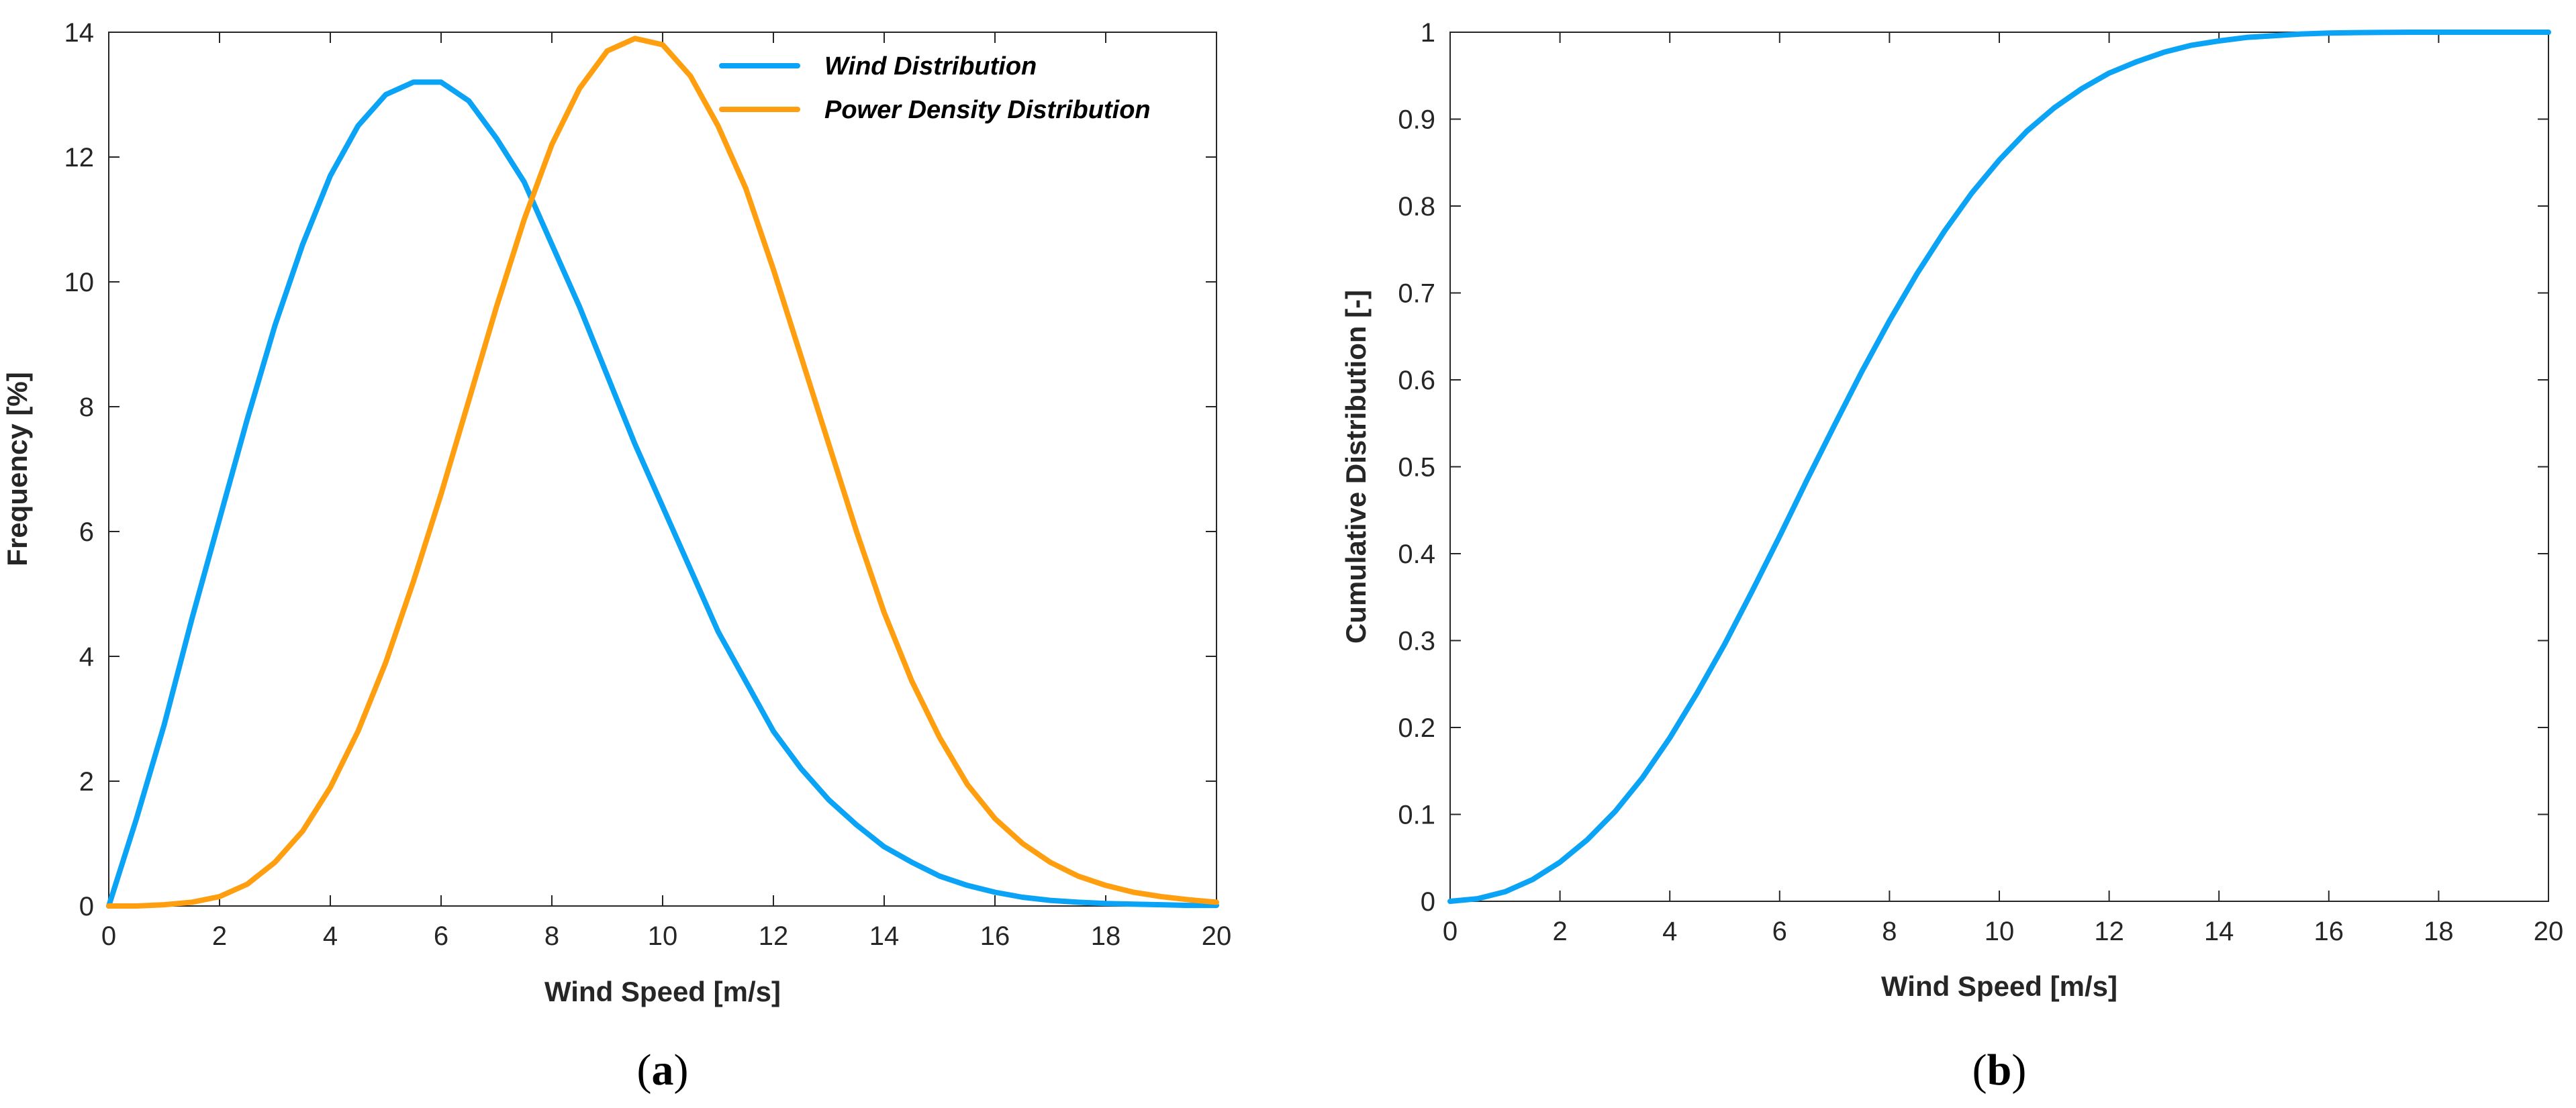  What do you see at coordinates (87, 657) in the screenshot?
I see `y-tick-label: 4` at bounding box center [87, 657].